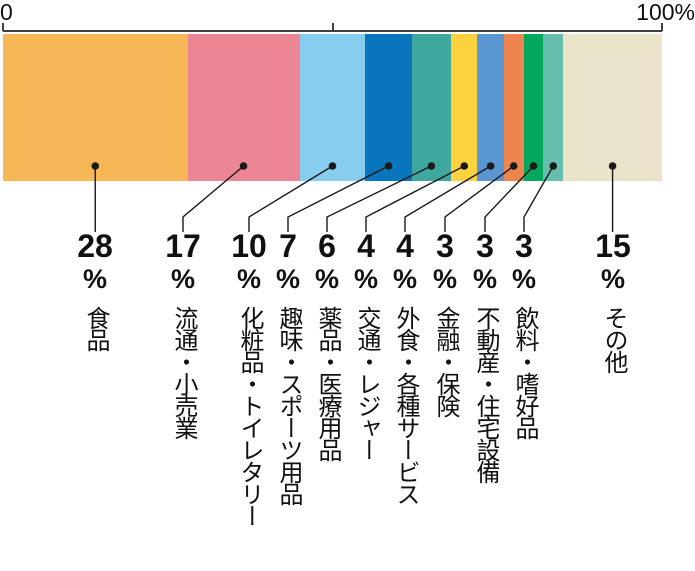  I want to click on segment-name: 食品, so click(95, 328).